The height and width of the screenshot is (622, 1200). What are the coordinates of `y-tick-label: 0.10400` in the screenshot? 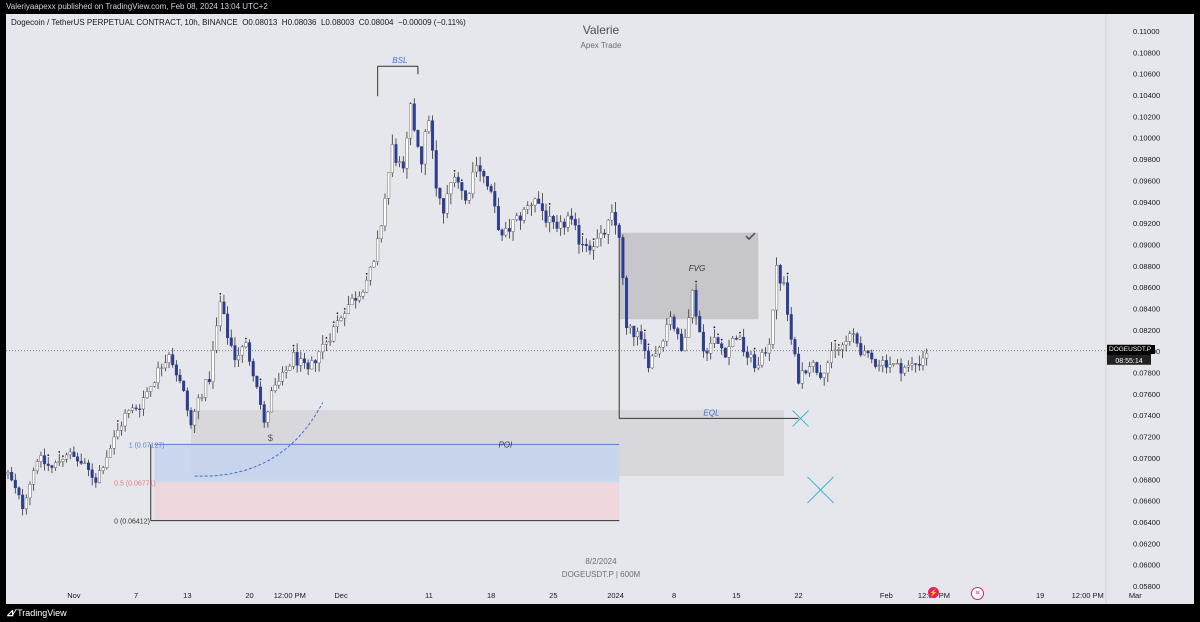 It's located at (1146, 95).